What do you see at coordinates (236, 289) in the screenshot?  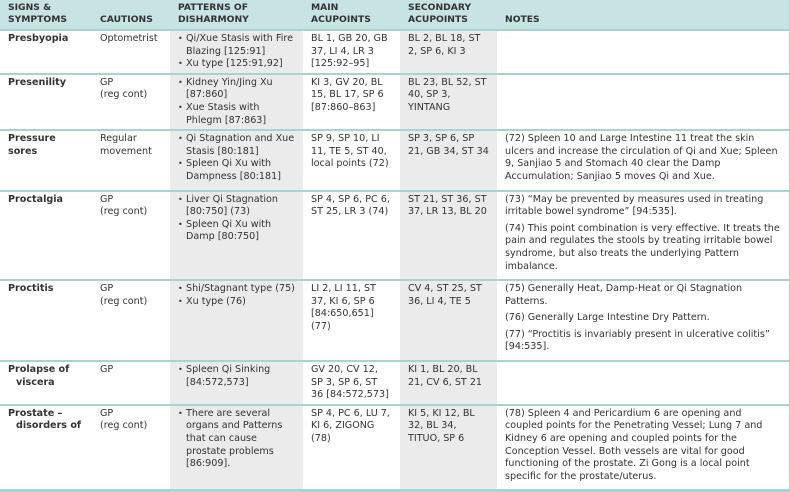 I see `pattern-item: Shi/Stagnant type (75)` at bounding box center [236, 289].